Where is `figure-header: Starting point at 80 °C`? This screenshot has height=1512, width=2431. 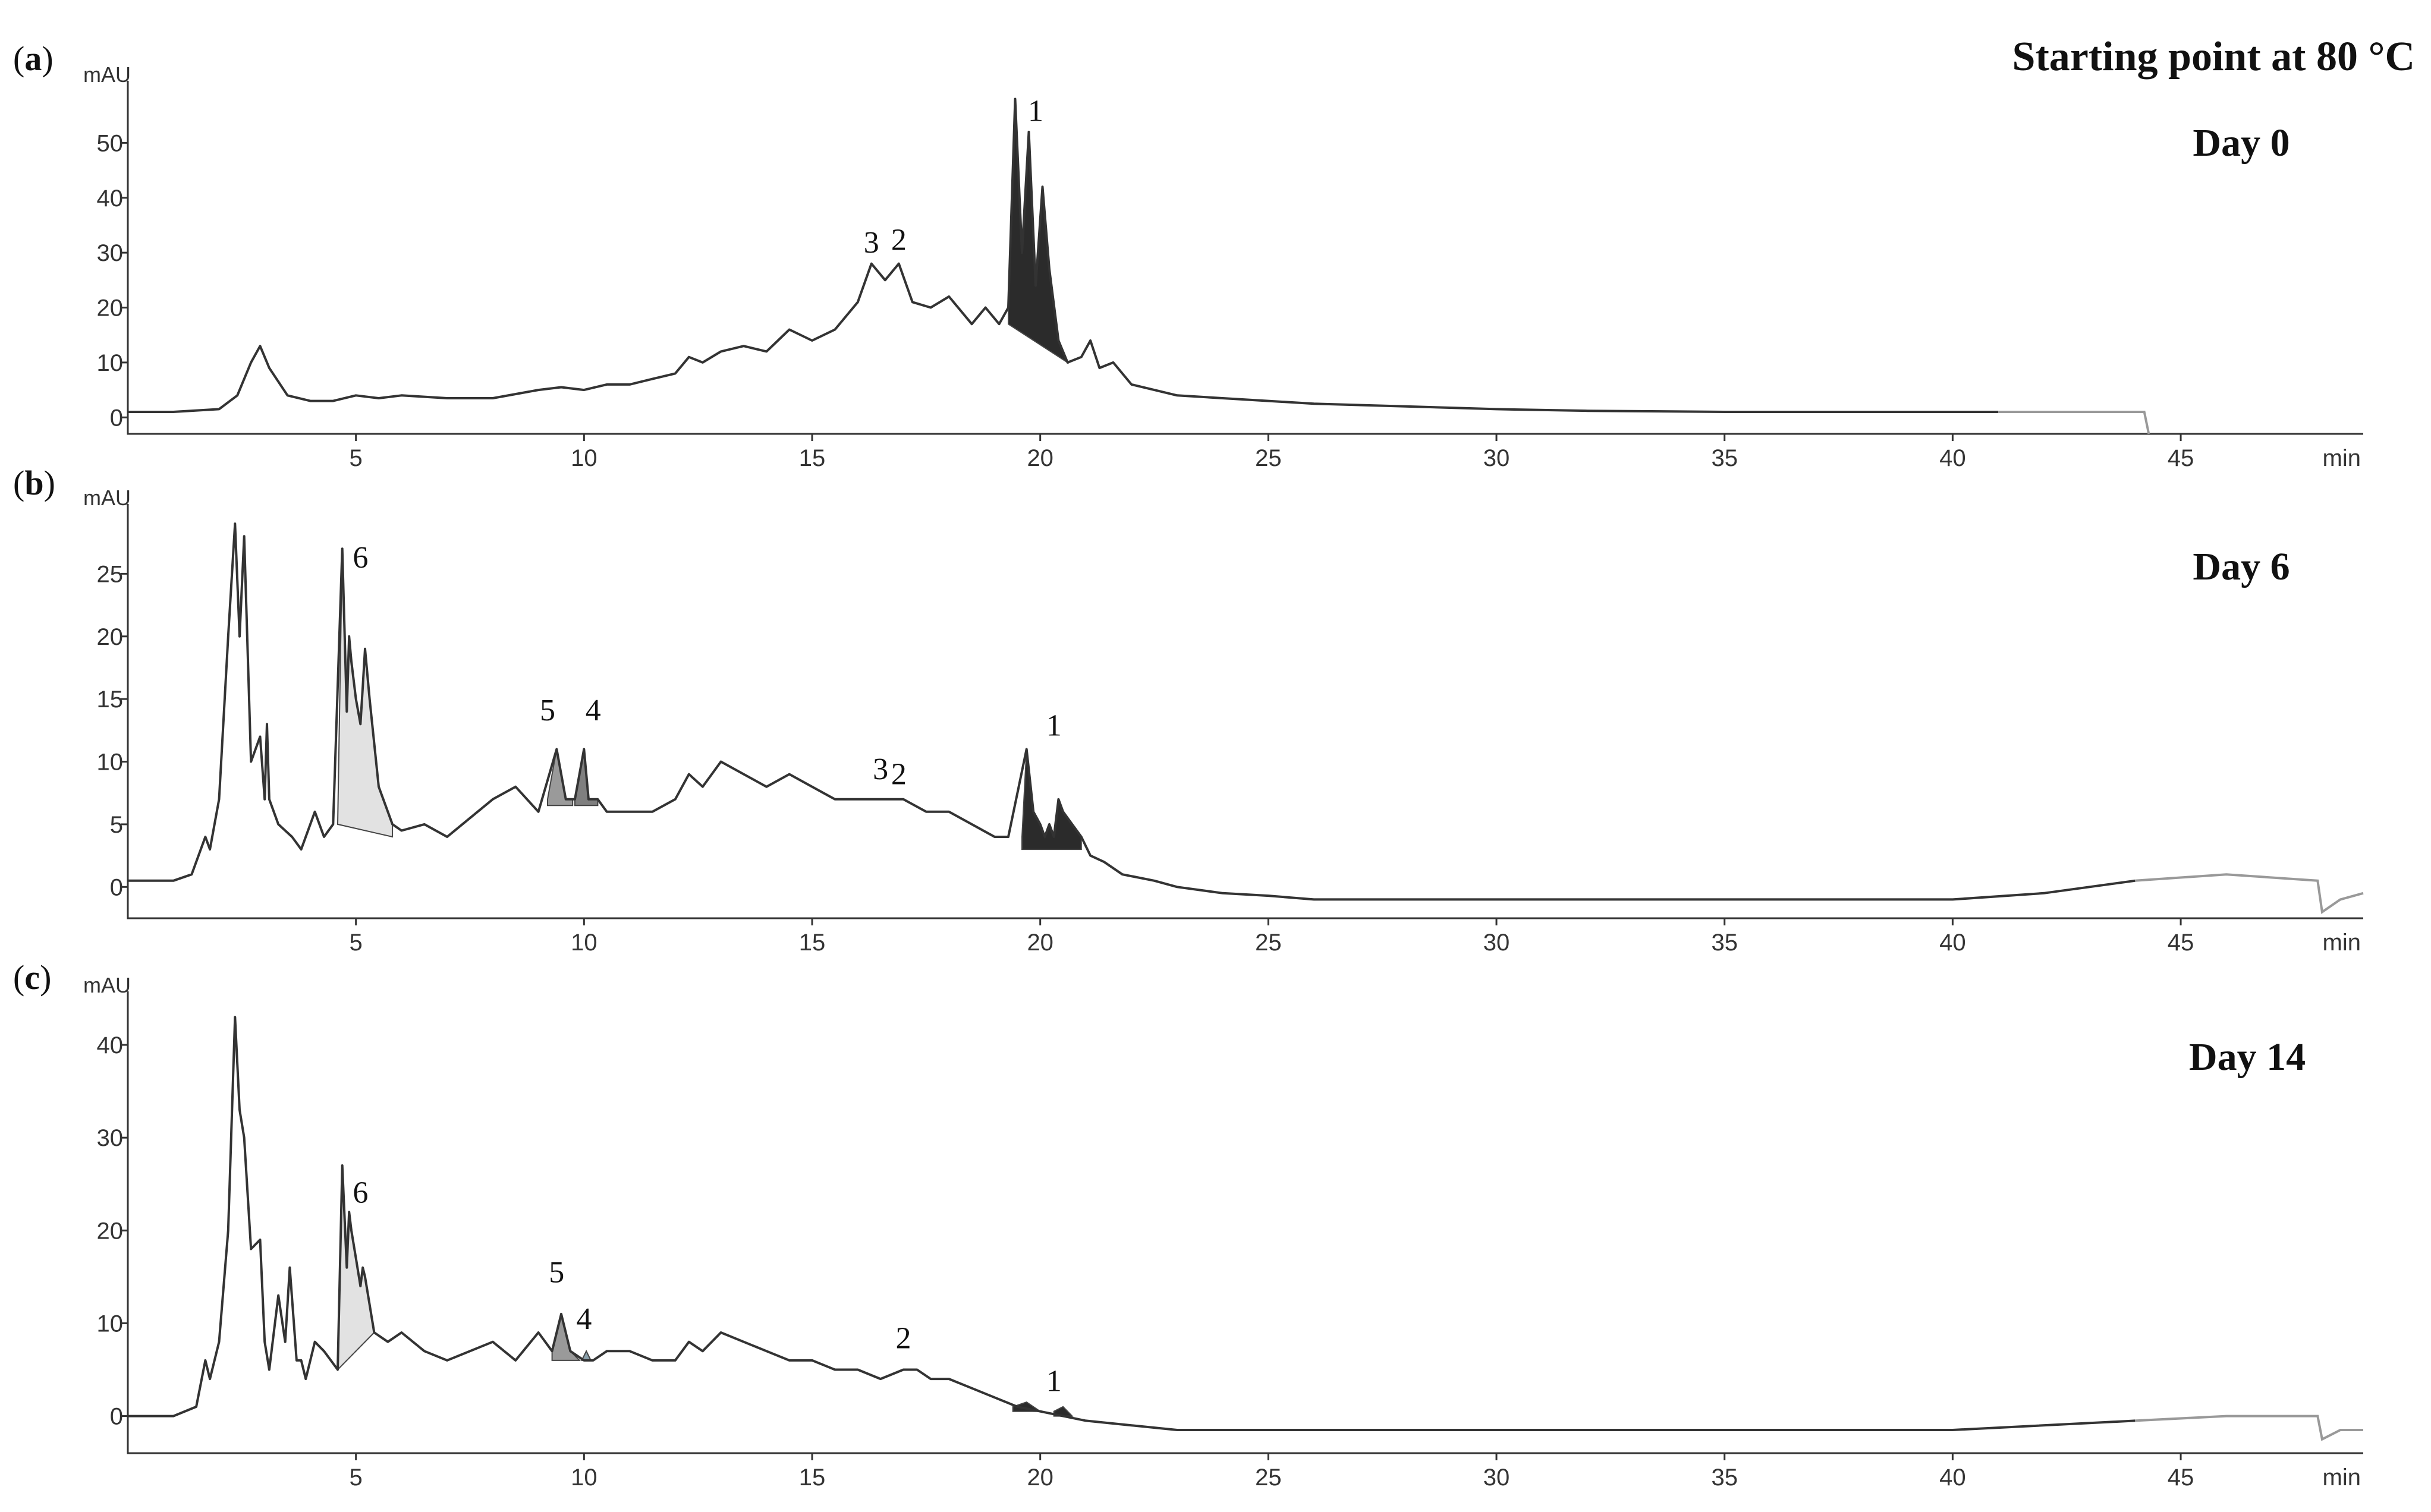
figure-header: Starting point at 80 °C is located at coordinates (2213, 57).